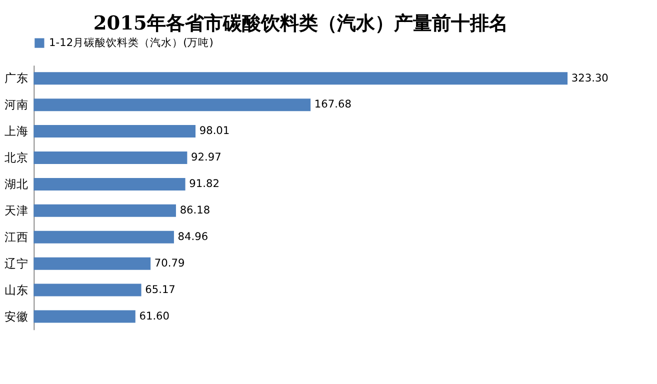 Image resolution: width=657 pixels, height=384 pixels. I want to click on data-label: 65.17, so click(160, 290).